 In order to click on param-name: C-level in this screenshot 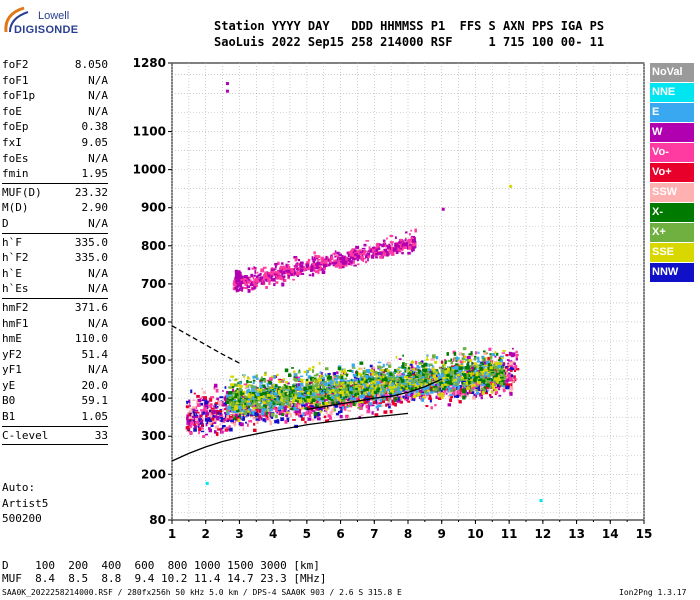, I will do `click(25, 435)`.